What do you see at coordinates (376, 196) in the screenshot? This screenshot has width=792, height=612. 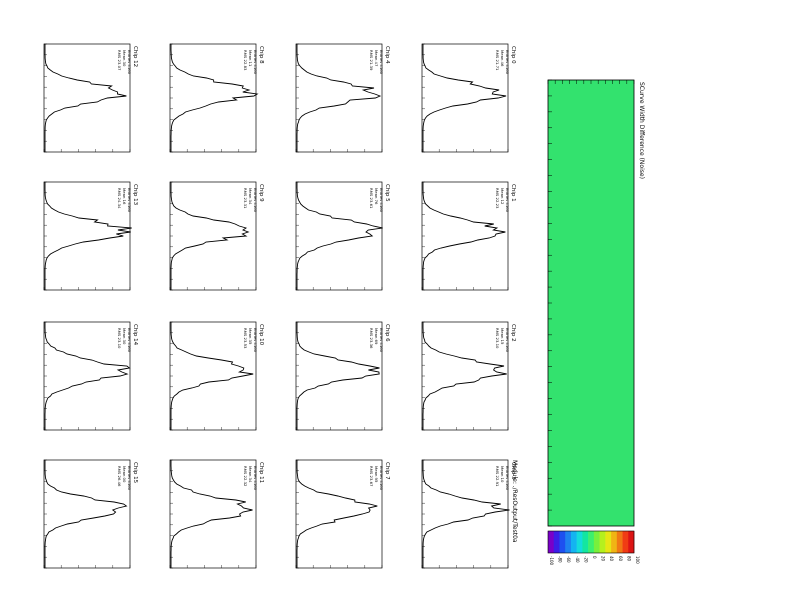 I see `panel-mean: Mean 76` at bounding box center [376, 196].